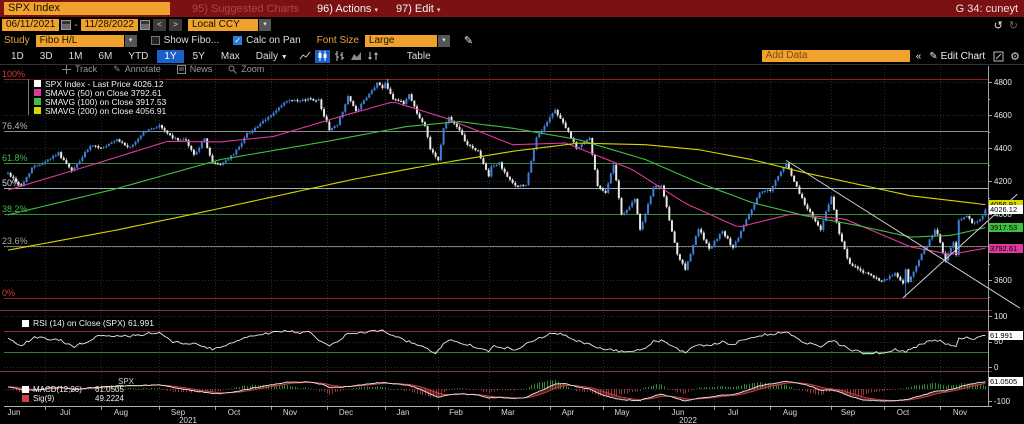  What do you see at coordinates (918, 56) in the screenshot?
I see `collapse-icon: «` at bounding box center [918, 56].